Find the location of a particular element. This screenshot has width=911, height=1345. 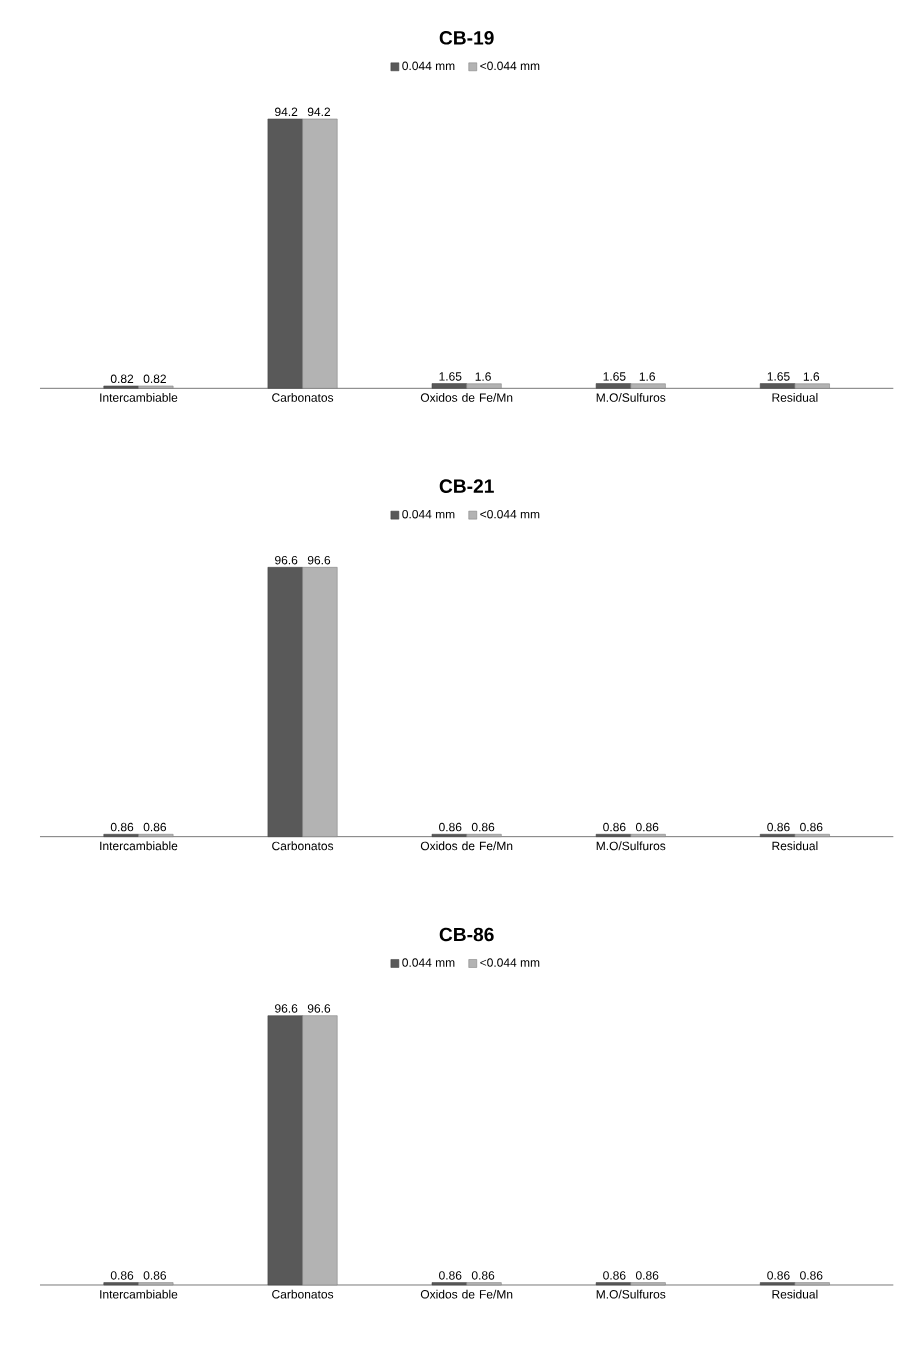

chart-title: CB-19 is located at coordinates (466, 38).